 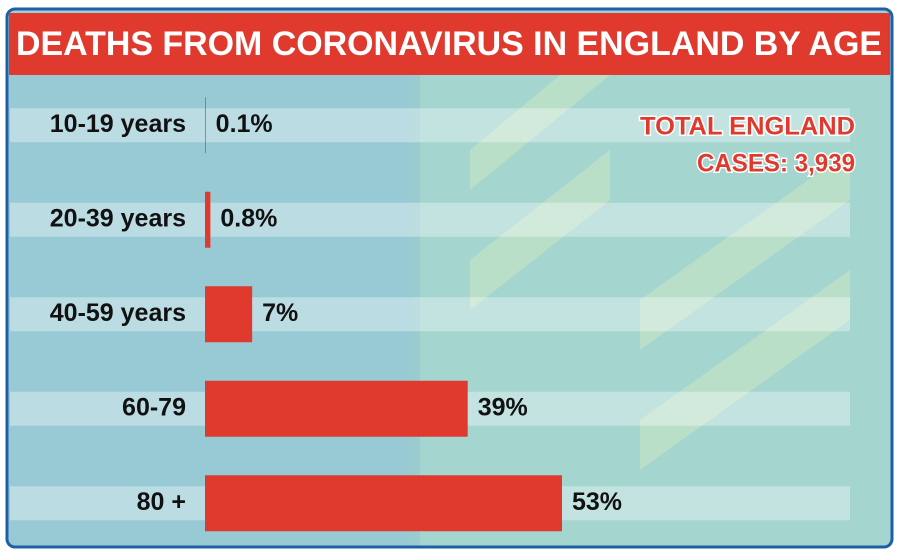 I want to click on title-banner, so click(x=449, y=44).